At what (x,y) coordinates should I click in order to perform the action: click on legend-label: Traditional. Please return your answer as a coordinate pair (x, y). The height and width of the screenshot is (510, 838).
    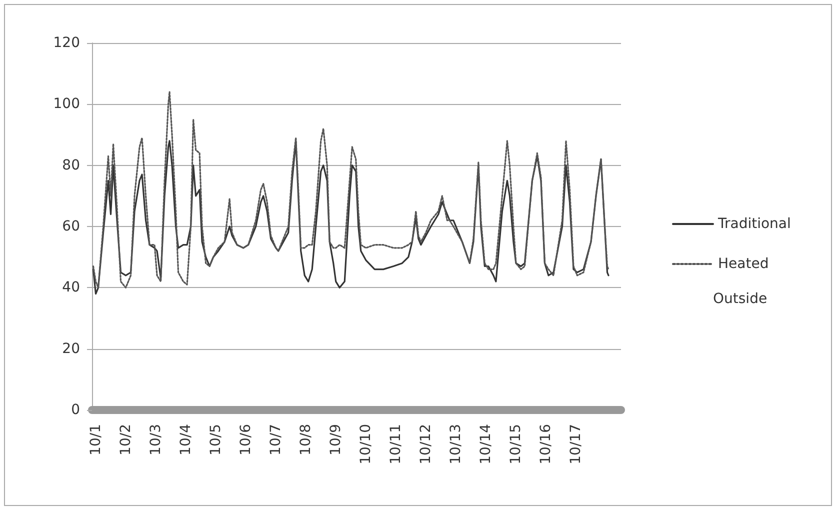
    Looking at the image, I should click on (754, 224).